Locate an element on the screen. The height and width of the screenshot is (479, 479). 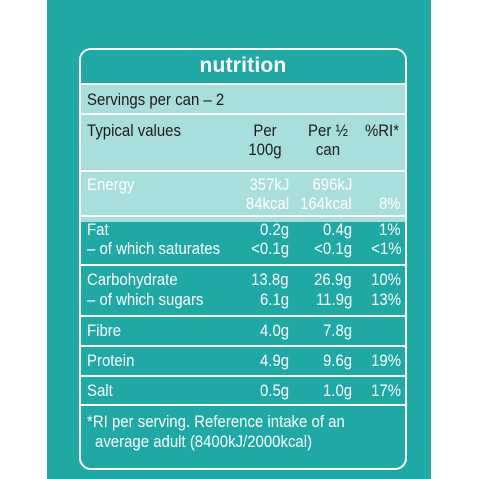
header-perhalf-line2: can is located at coordinates (327, 150).